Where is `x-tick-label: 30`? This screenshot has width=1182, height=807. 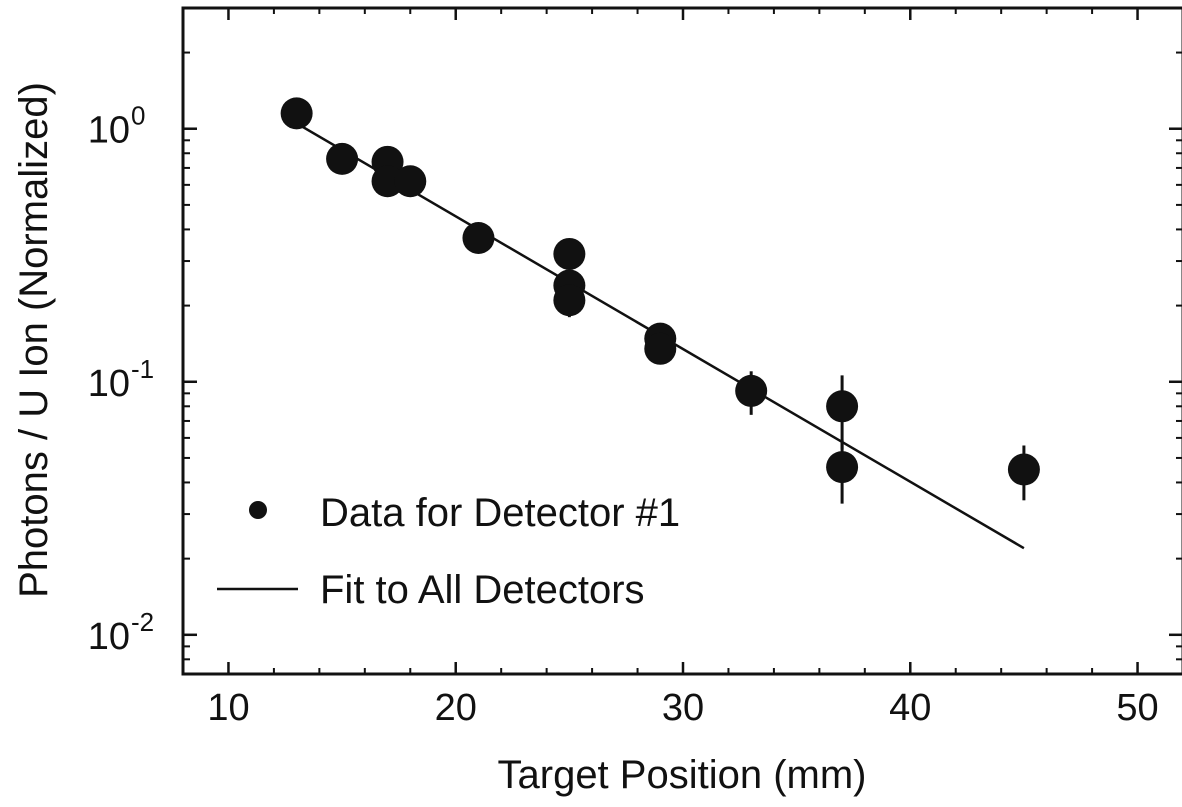
x-tick-label: 30 is located at coordinates (683, 708).